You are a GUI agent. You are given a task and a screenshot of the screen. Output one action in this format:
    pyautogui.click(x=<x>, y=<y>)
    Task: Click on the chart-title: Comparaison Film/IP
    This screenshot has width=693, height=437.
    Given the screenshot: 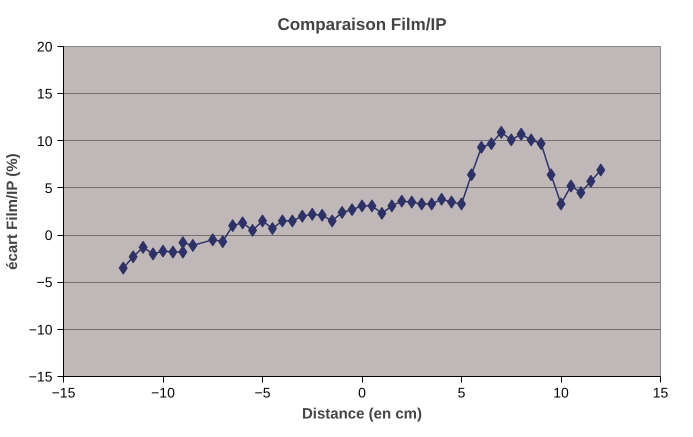 What is the action you would take?
    pyautogui.click(x=362, y=24)
    